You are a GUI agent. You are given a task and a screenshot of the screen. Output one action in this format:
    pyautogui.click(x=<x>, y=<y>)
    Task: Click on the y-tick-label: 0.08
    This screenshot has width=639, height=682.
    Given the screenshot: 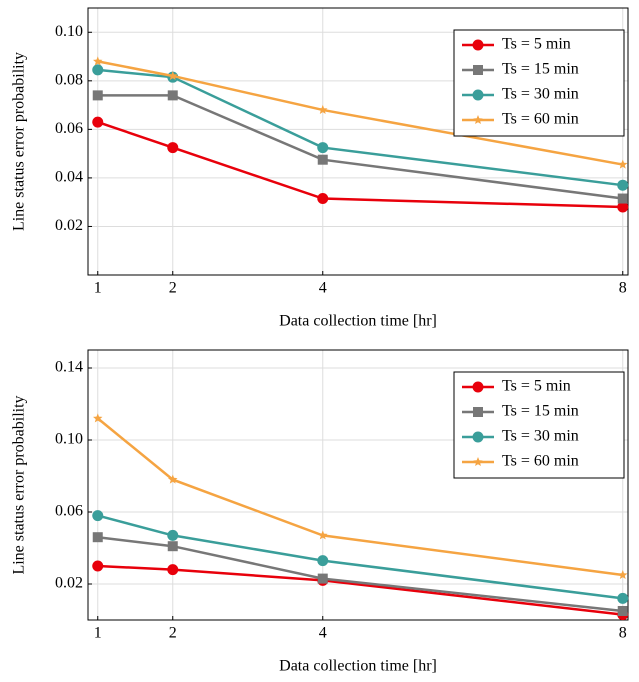 What is the action you would take?
    pyautogui.click(x=69, y=79)
    